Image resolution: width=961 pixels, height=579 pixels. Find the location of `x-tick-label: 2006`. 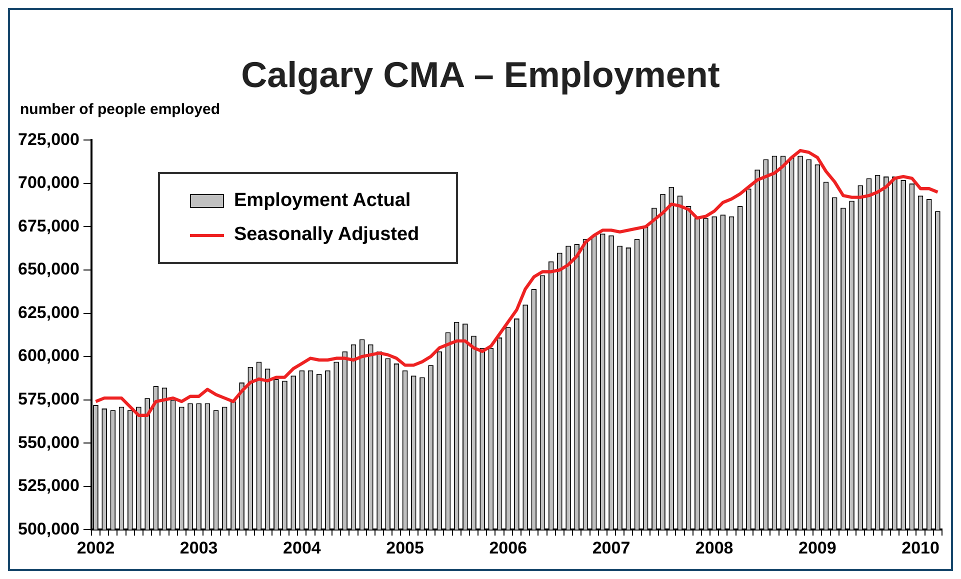

x-tick-label: 2006 is located at coordinates (508, 548).